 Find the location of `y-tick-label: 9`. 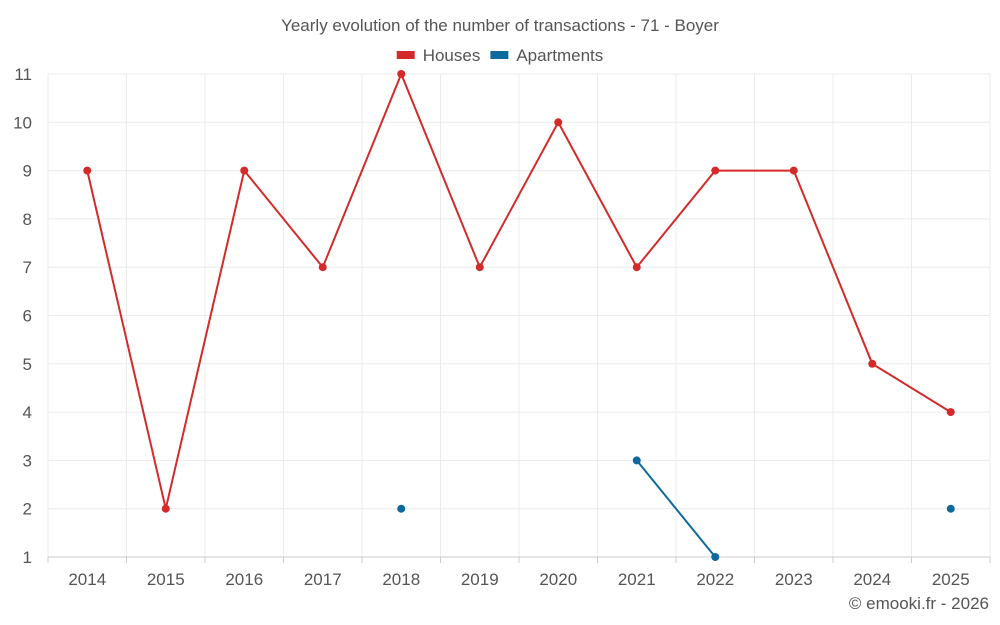

y-tick-label: 9 is located at coordinates (27, 171).